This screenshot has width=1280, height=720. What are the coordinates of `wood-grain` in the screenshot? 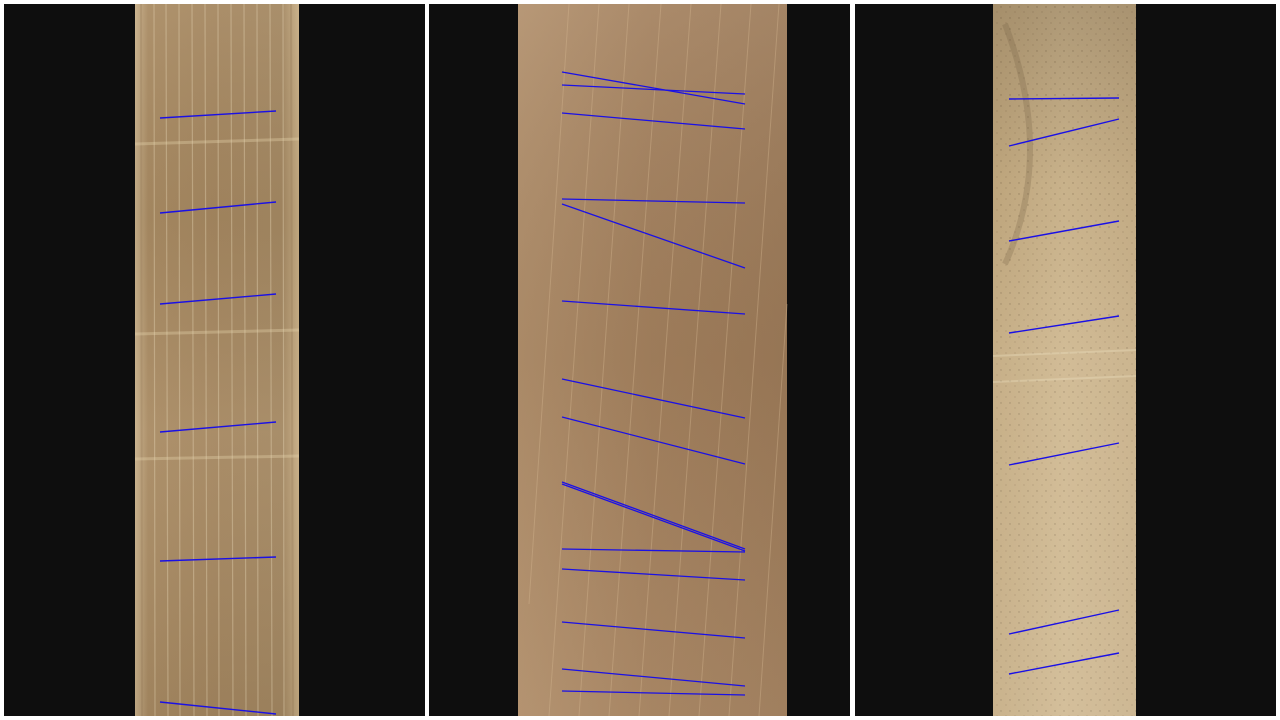 It's located at (219, 360).